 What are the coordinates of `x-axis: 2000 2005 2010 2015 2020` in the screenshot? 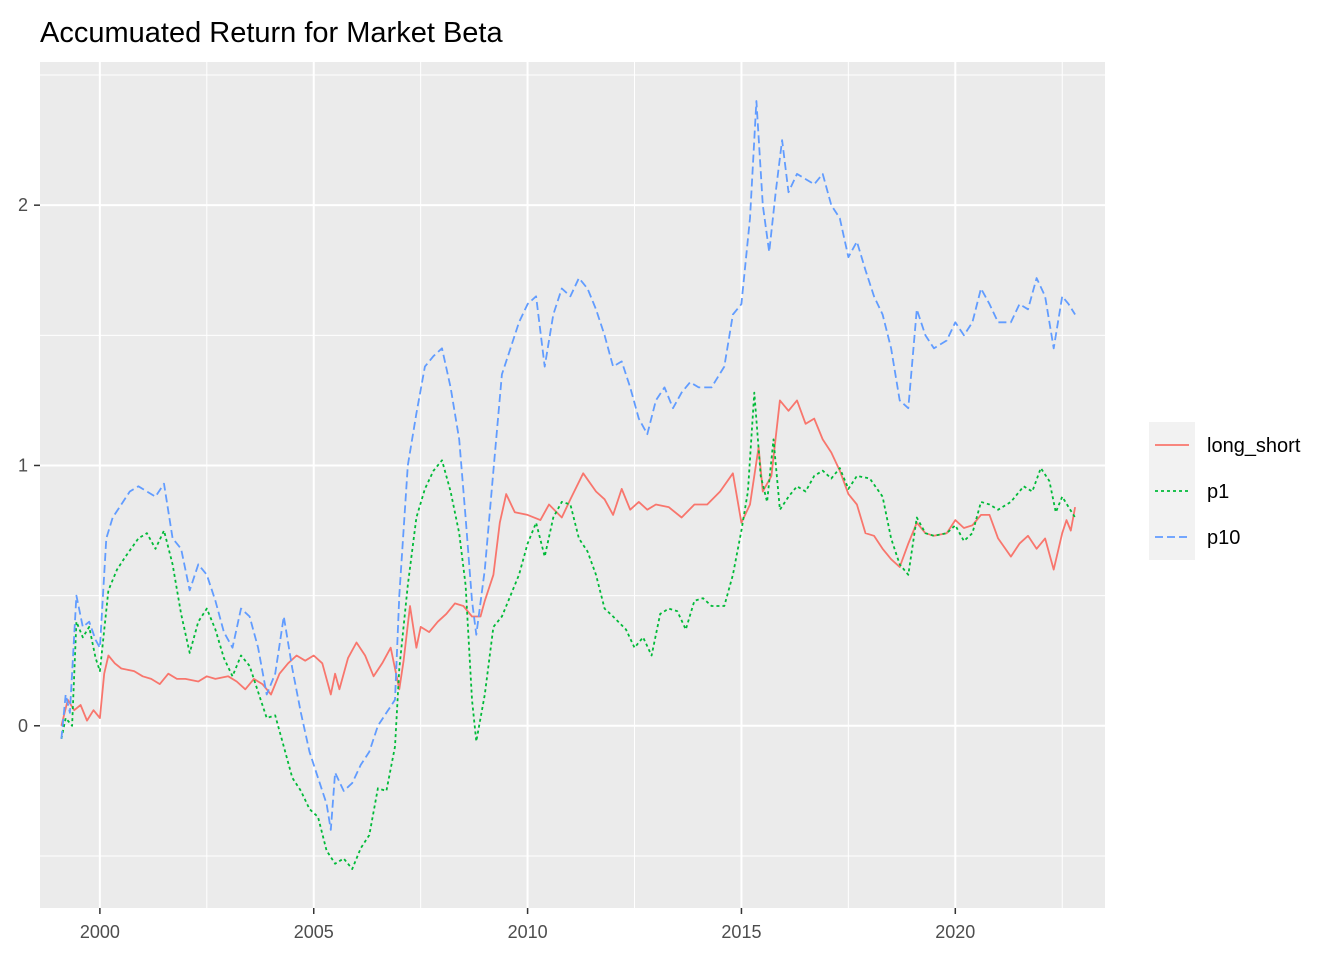 It's located at (527, 925).